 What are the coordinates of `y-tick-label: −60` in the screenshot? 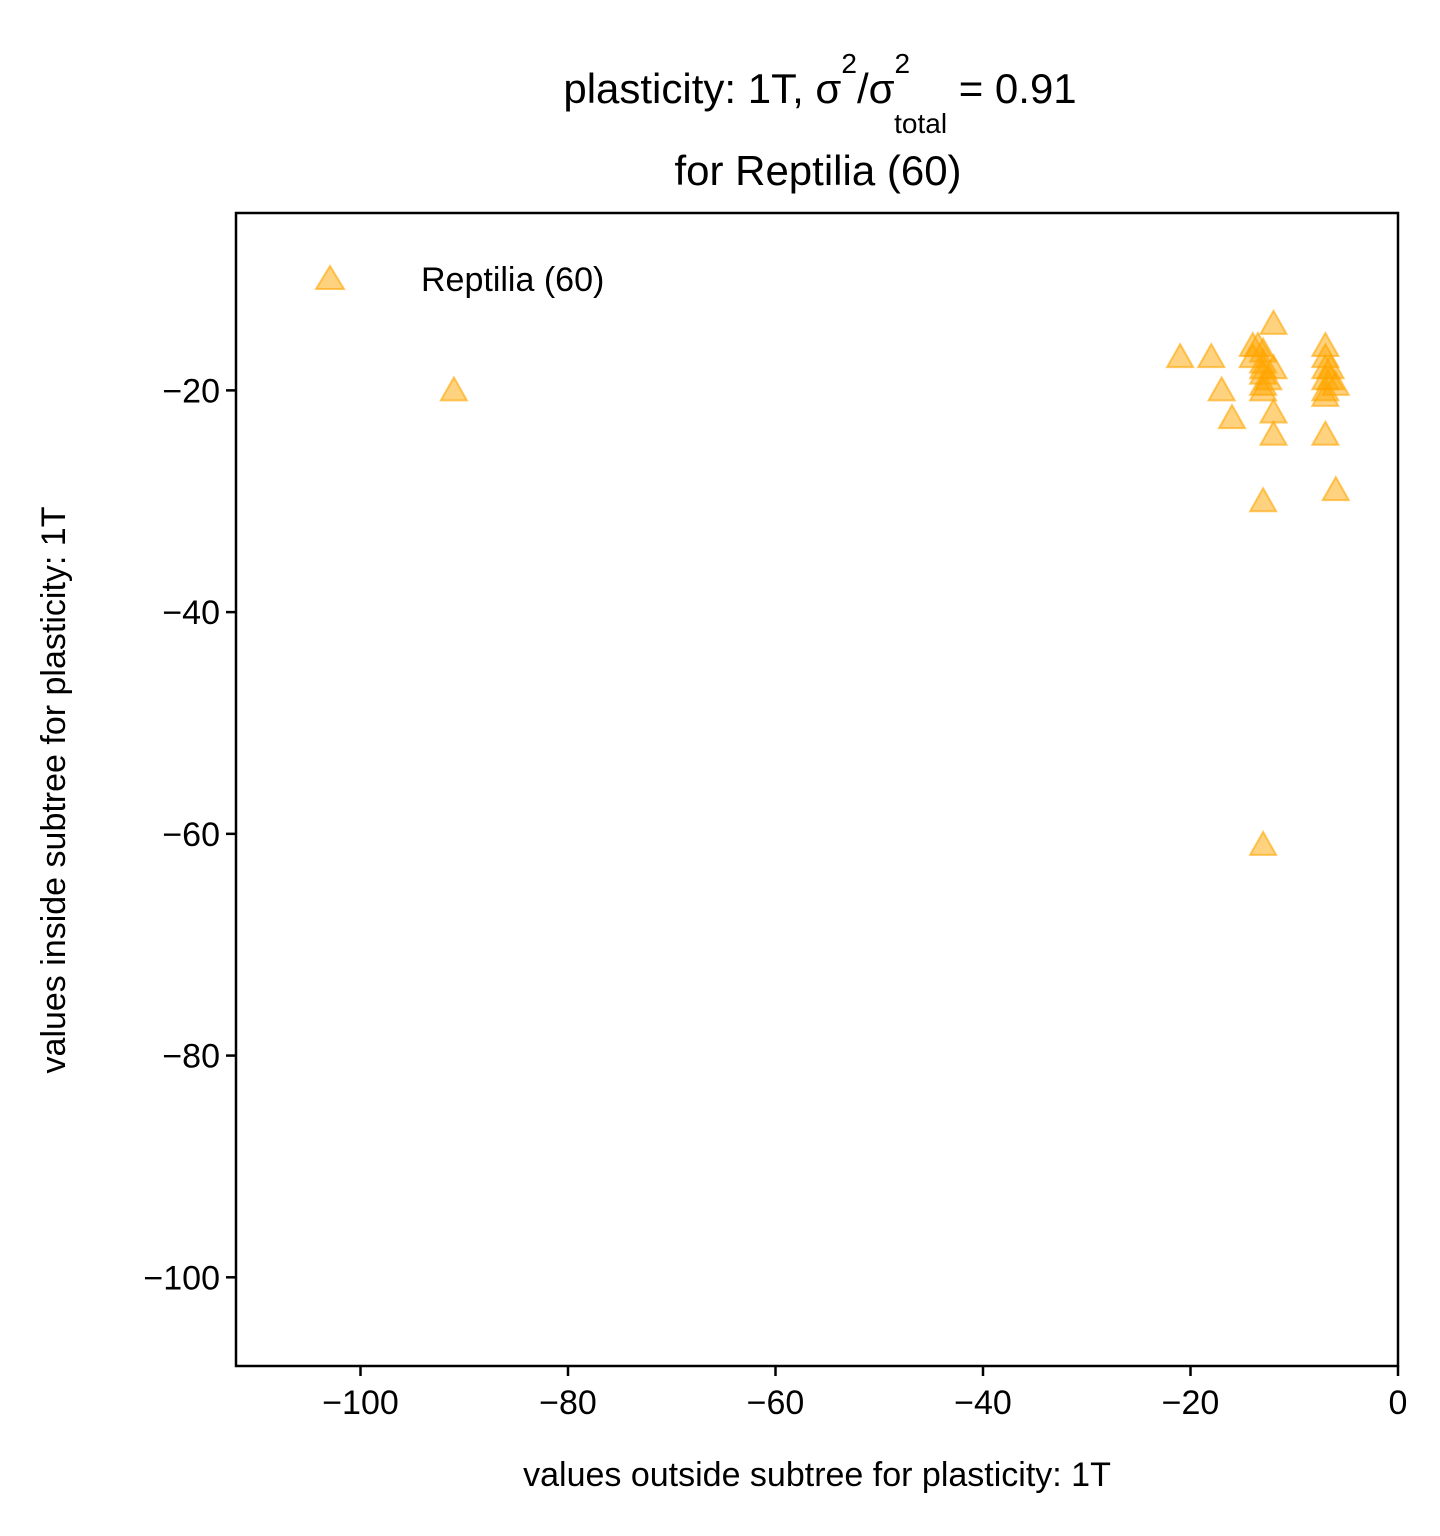 It's located at (191, 835).